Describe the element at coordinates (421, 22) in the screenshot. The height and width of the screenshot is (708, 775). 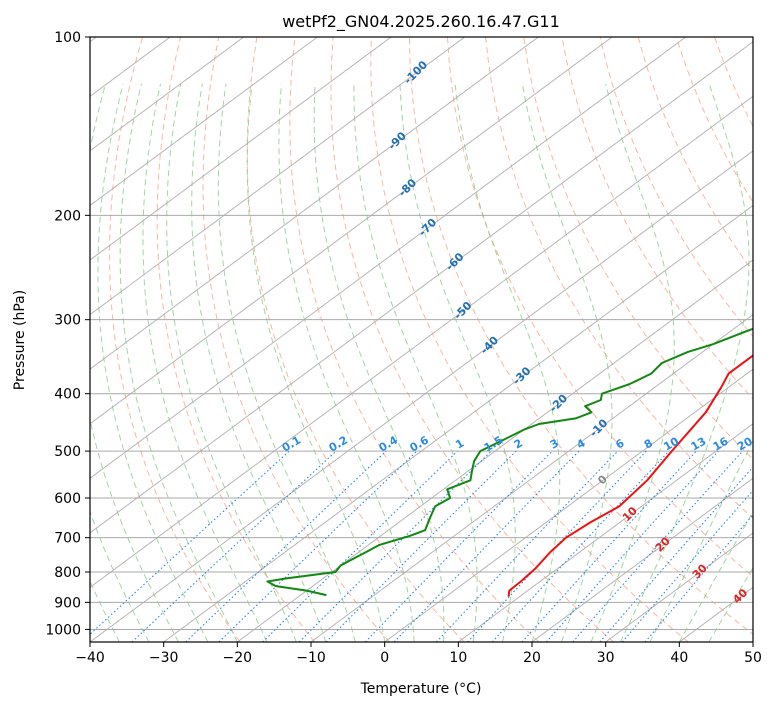
I see `chart-title: wetPf2_GN04.2025.260.16.47.G11` at that location.